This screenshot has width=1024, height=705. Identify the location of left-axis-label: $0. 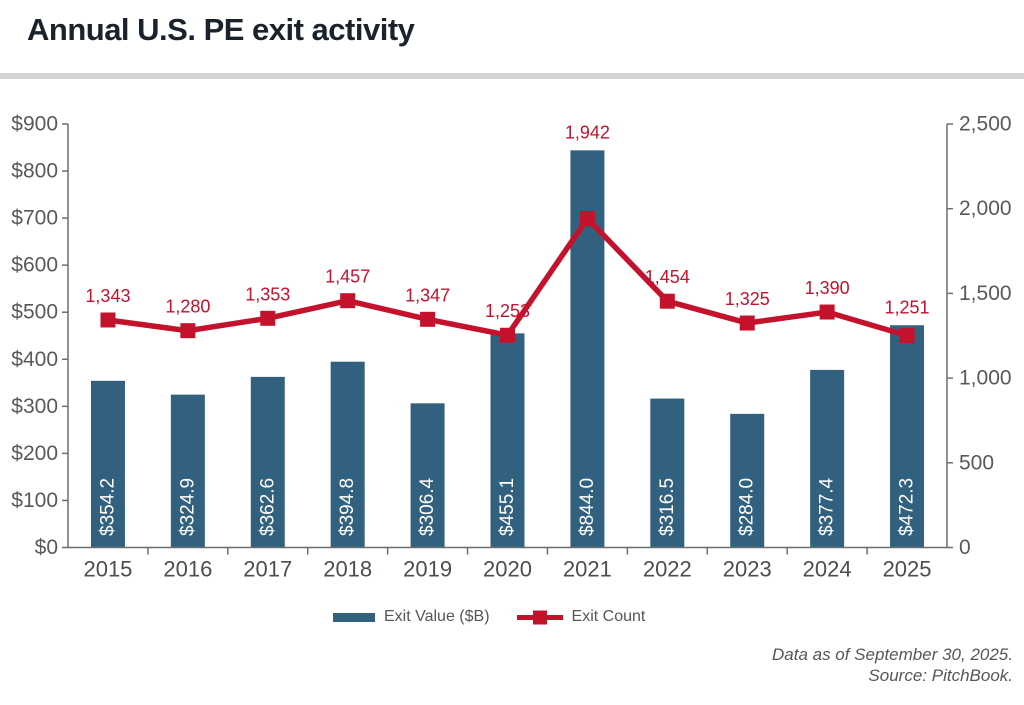
(46, 547).